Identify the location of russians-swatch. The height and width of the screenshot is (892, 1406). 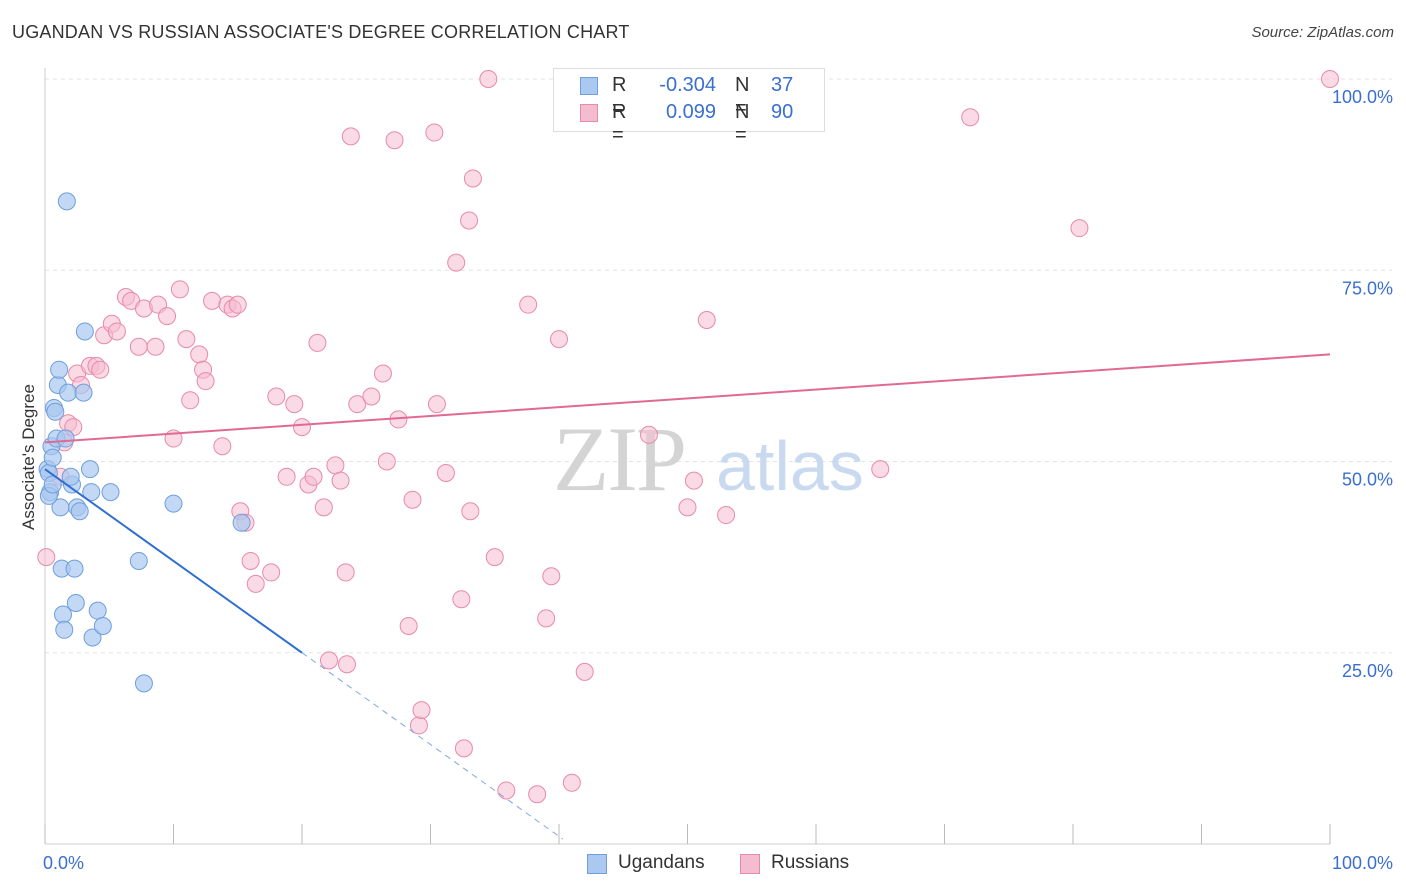
(589, 113).